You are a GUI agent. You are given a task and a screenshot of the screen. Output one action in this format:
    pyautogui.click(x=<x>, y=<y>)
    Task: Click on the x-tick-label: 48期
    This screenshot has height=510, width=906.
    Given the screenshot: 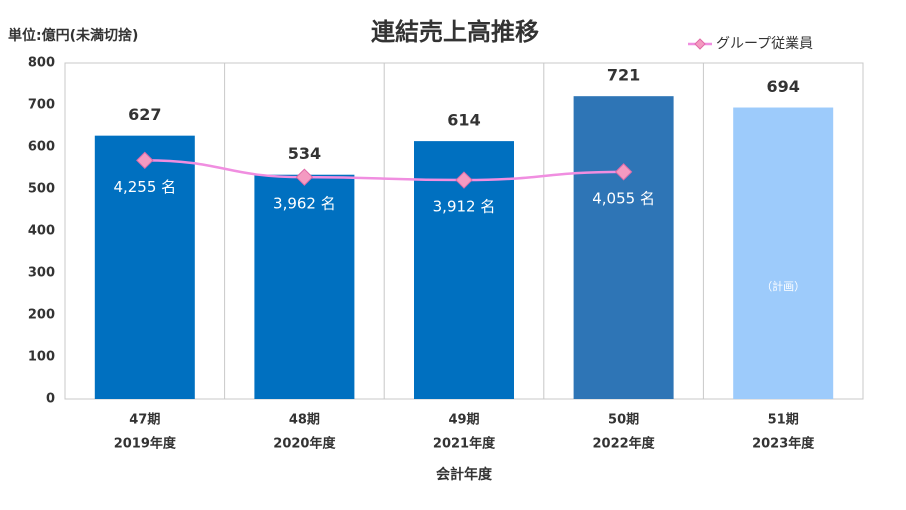 What is the action you would take?
    pyautogui.click(x=304, y=420)
    